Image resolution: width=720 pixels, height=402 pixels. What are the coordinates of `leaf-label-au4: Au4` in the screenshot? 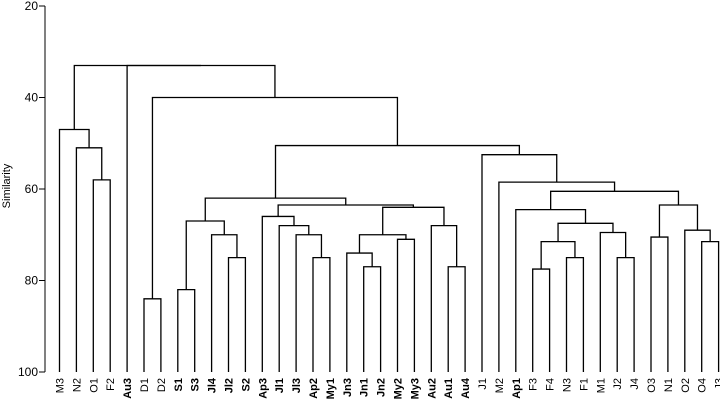 It's located at (466, 388).